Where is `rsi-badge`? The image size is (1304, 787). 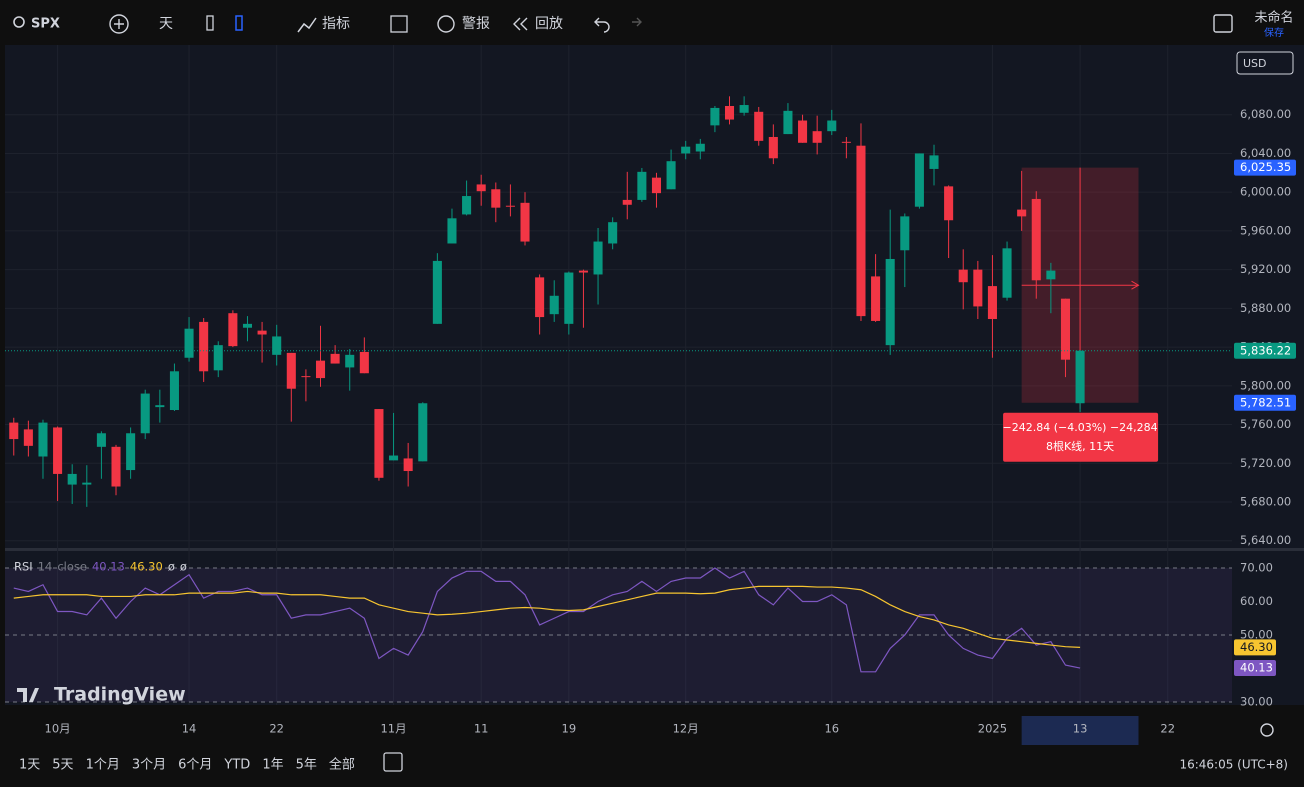 rsi-badge is located at coordinates (1255, 647).